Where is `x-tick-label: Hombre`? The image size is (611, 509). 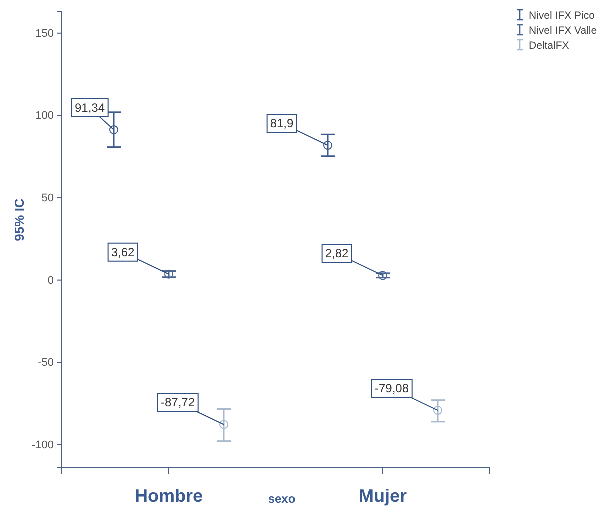 x-tick-label: Hombre is located at coordinates (169, 496).